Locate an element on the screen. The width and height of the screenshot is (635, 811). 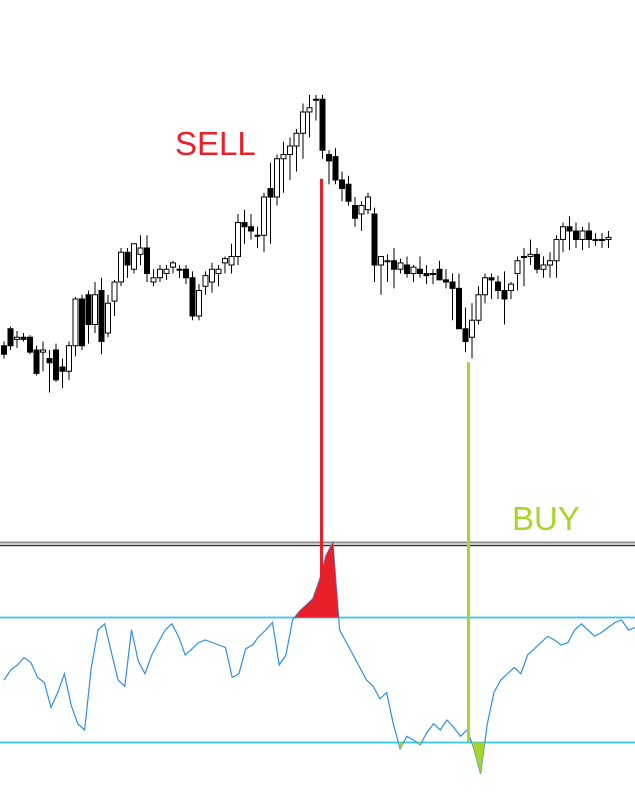
overbought-fill is located at coordinates (316, 580).